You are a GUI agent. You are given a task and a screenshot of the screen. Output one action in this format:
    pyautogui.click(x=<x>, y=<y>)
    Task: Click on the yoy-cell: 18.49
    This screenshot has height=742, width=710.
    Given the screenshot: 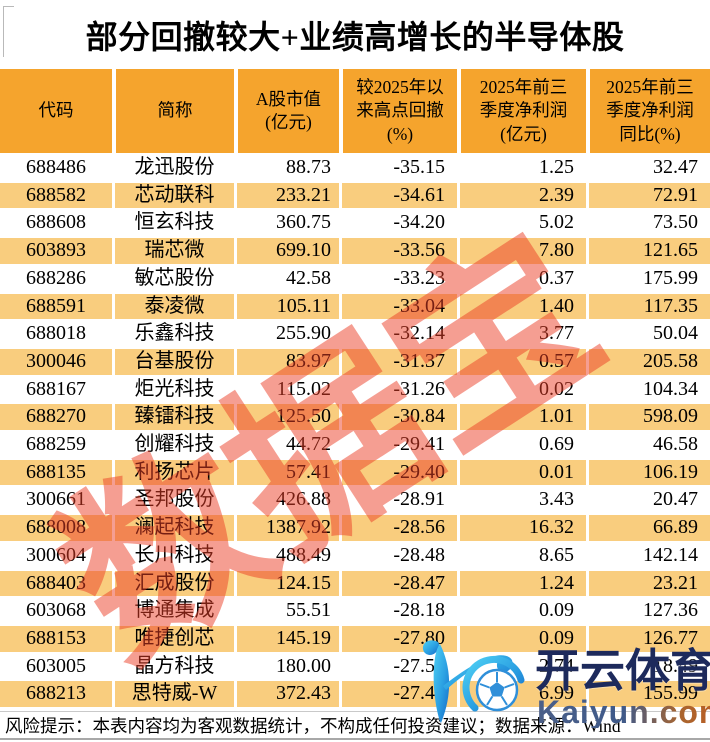 What is the action you would take?
    pyautogui.click(x=648, y=667)
    